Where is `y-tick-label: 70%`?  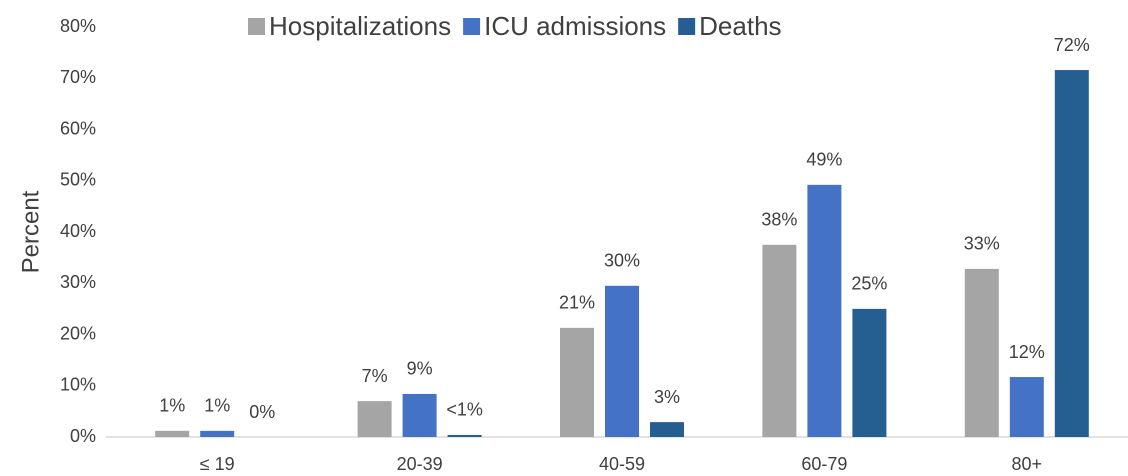 y-tick-label: 70% is located at coordinates (78, 77).